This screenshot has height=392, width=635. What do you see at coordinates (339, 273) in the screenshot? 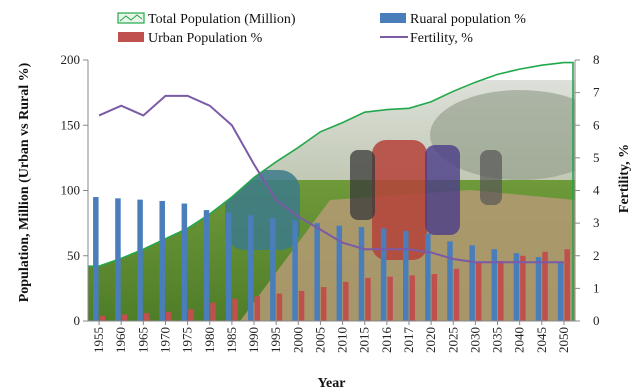
I see `rural-bar-2010` at bounding box center [339, 273].